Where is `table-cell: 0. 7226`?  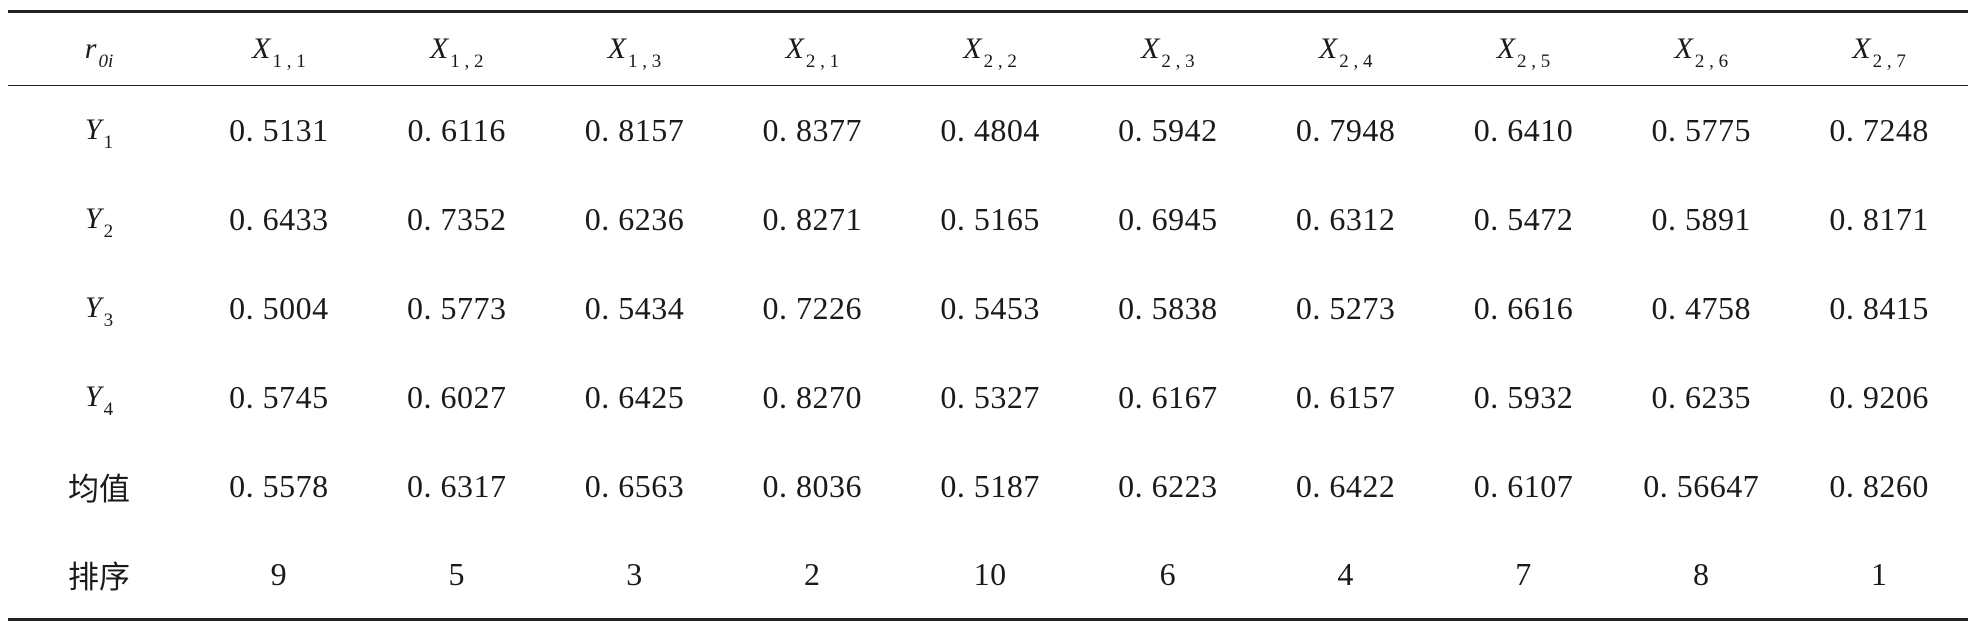 table-cell: 0. 7226 is located at coordinates (812, 307).